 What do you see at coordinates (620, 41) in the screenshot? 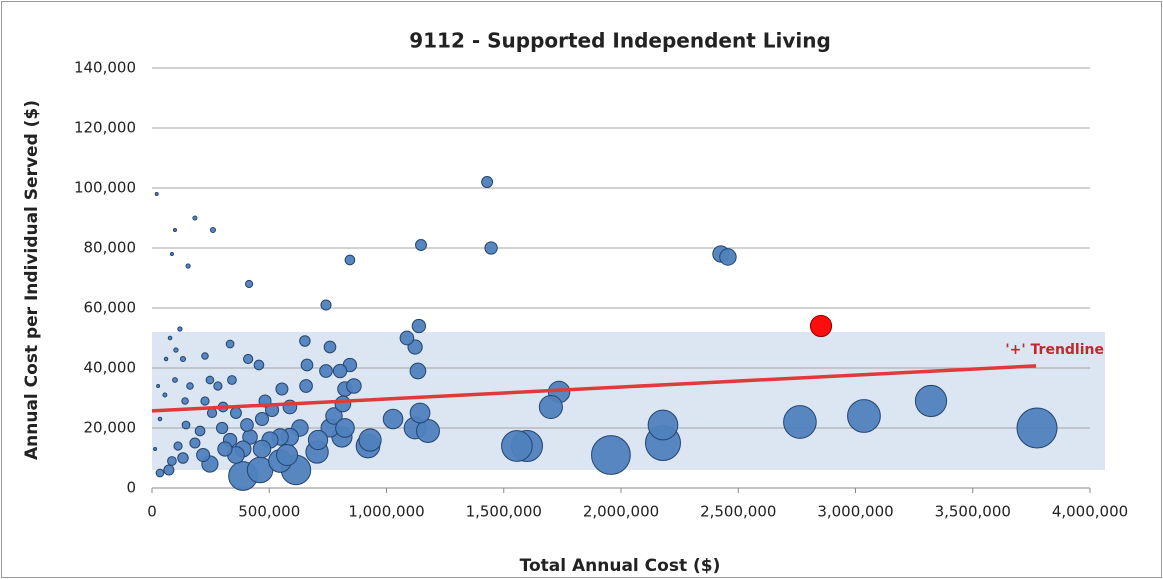
I see `chart-title: 9112 - Supported Independent Living` at bounding box center [620, 41].